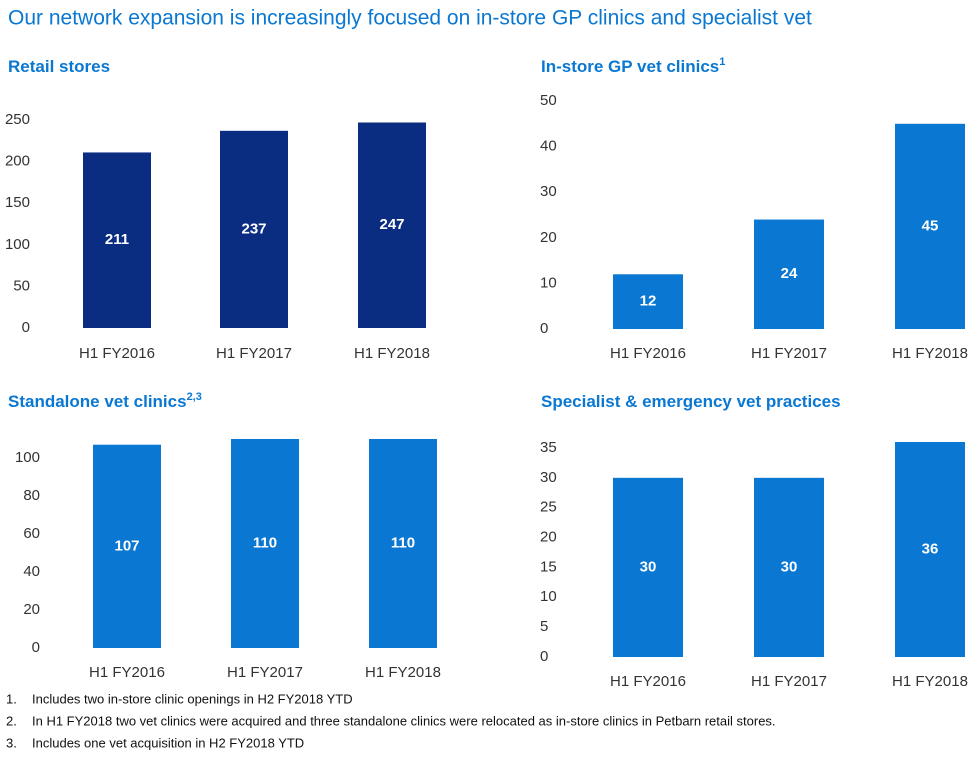 This screenshot has width=974, height=761. I want to click on y-tick-label: 60, so click(31, 533).